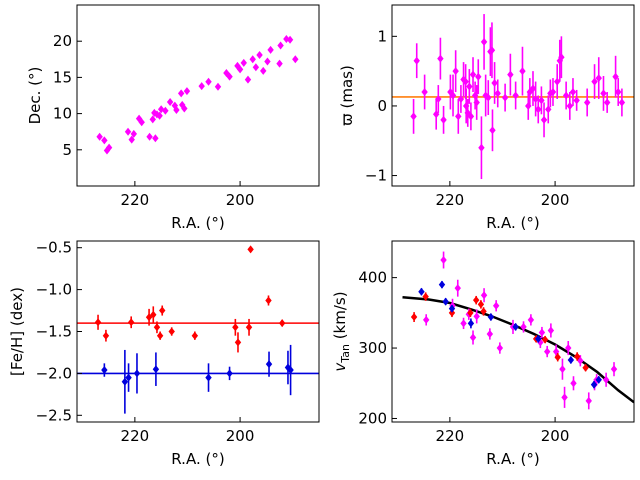 This screenshot has width=640, height=480. Describe the element at coordinates (54, 332) in the screenshot. I see `y-tick-label-2: −1.5` at that location.